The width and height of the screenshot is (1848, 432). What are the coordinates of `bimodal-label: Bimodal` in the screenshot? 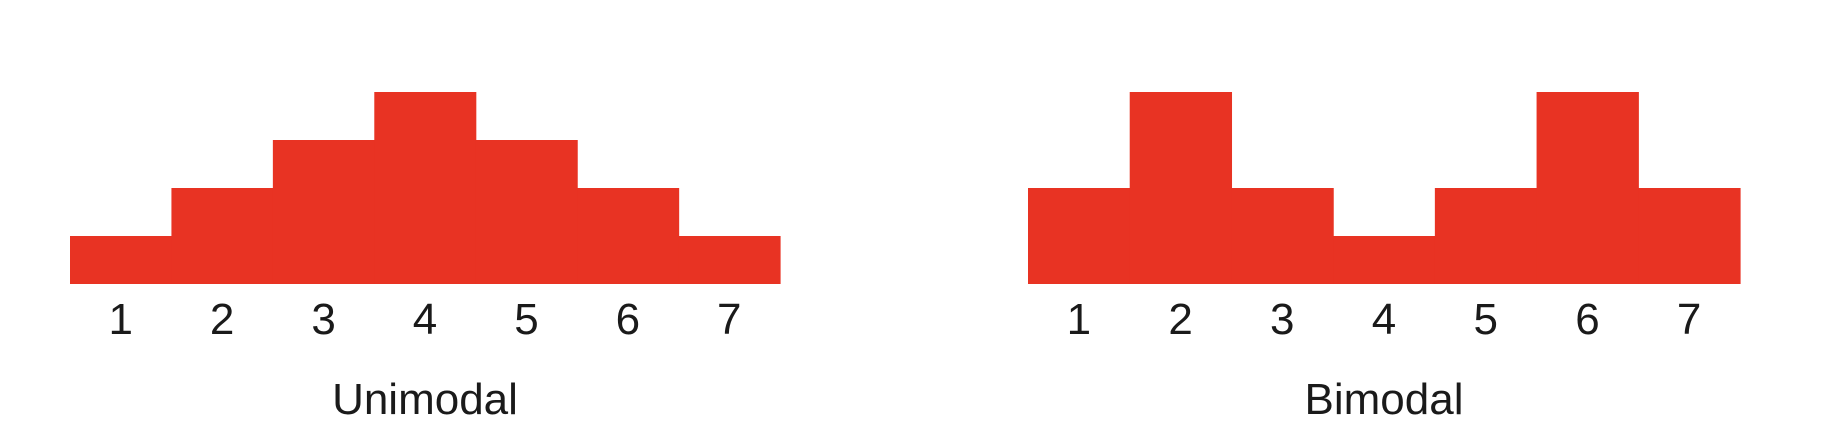 It's located at (1384, 399).